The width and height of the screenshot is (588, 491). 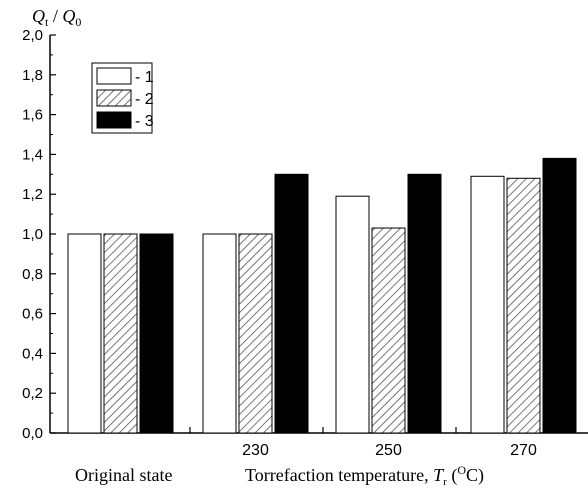 I want to click on y-tick-label: 1,0, so click(x=32, y=234).